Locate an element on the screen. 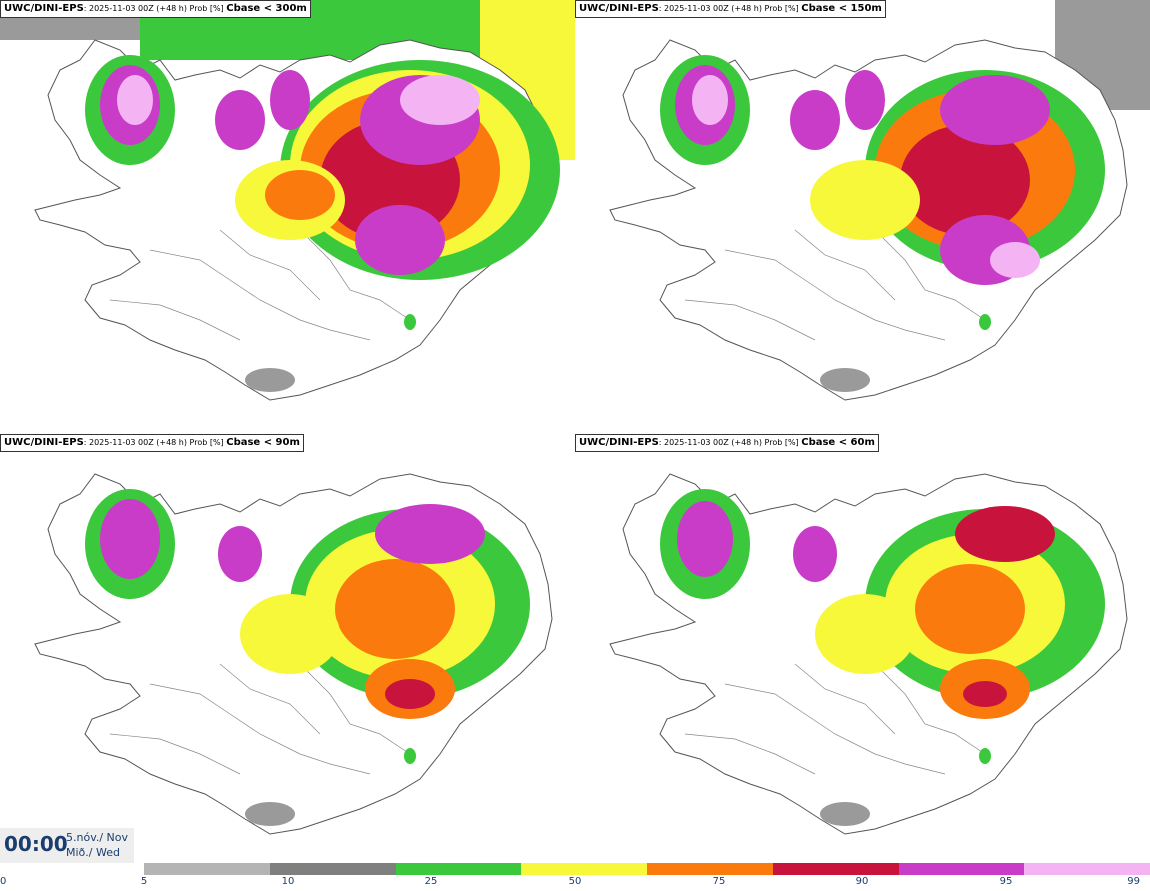 This screenshot has width=1150, height=891. colorbar-tick-label: 5 is located at coordinates (144, 881).